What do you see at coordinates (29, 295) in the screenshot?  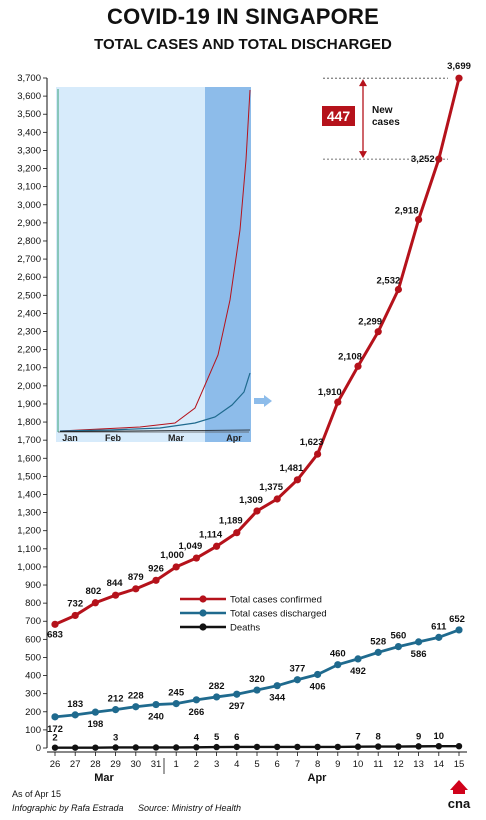 I see `y-tick-label: 2,500` at bounding box center [29, 295].